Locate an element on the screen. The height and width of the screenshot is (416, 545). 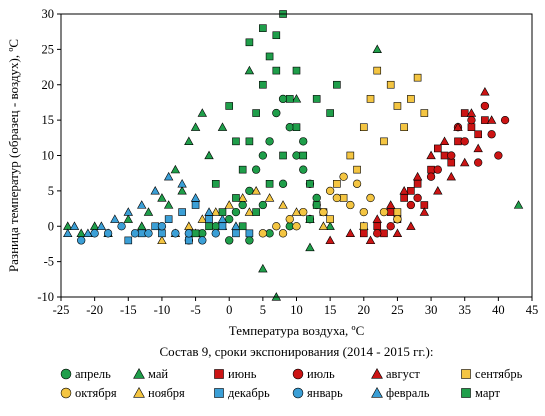
x-tick-label: -10 is located at coordinates (162, 310).